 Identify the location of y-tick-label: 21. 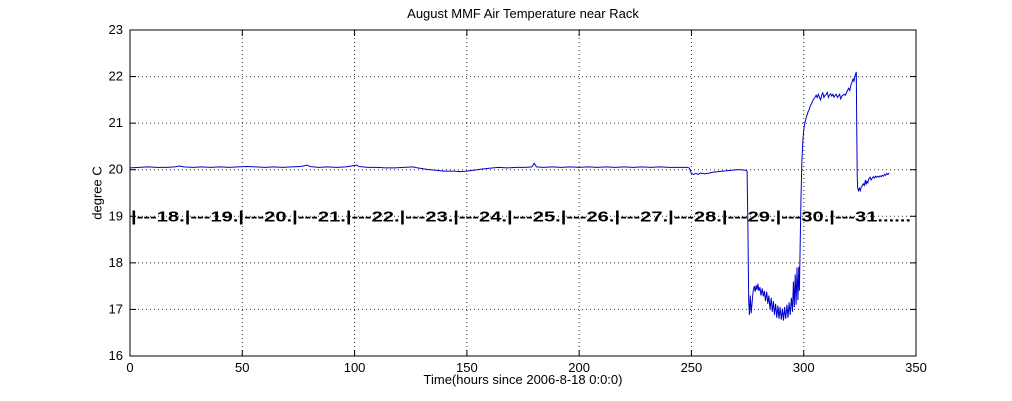
(116, 122).